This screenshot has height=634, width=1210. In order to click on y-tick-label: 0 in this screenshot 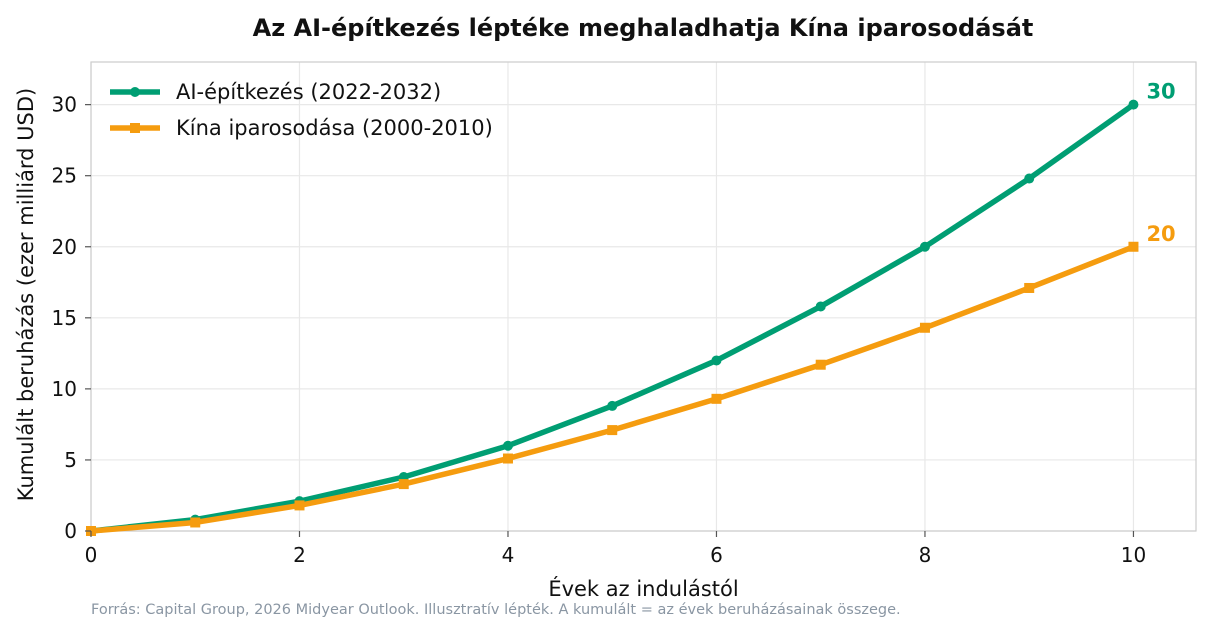, I will do `click(70, 531)`.